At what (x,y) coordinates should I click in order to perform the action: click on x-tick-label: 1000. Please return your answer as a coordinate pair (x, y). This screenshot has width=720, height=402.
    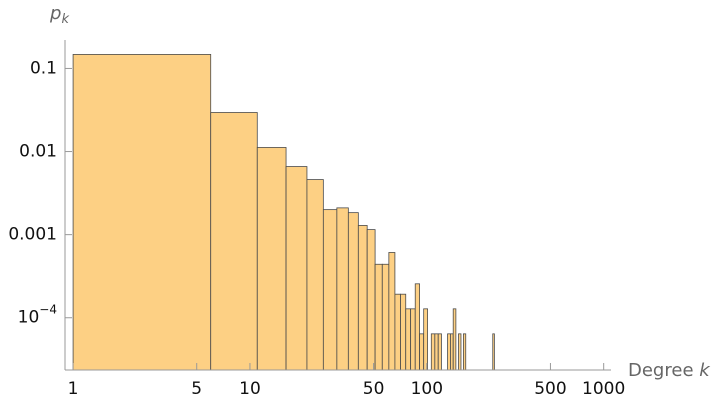
    Looking at the image, I should click on (603, 389).